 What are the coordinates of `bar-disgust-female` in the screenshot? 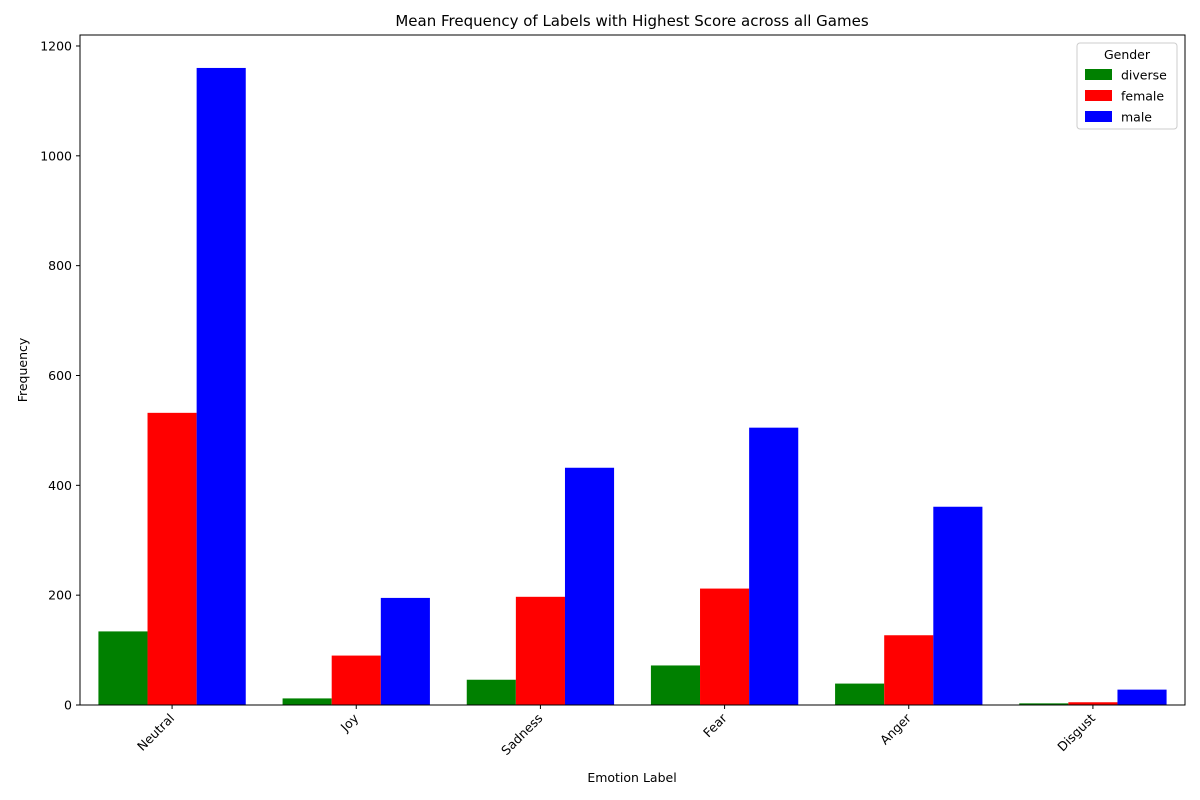 It's located at (1093, 703).